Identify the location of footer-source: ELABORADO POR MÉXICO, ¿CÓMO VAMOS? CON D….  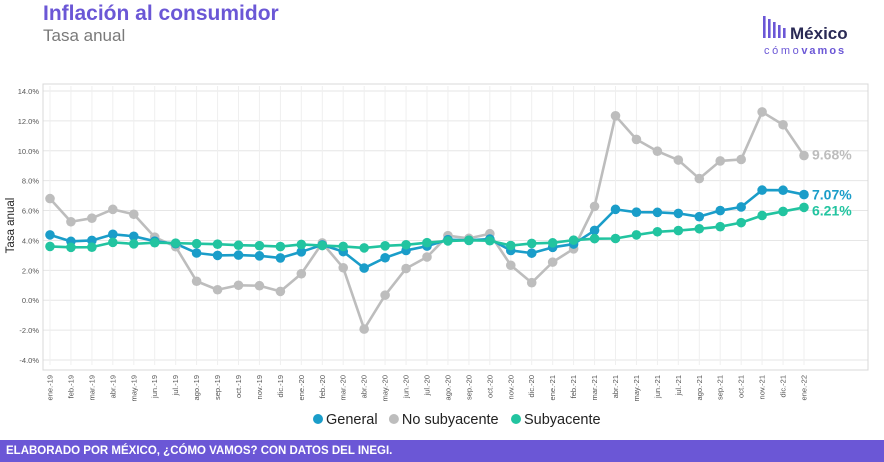
(442, 451).